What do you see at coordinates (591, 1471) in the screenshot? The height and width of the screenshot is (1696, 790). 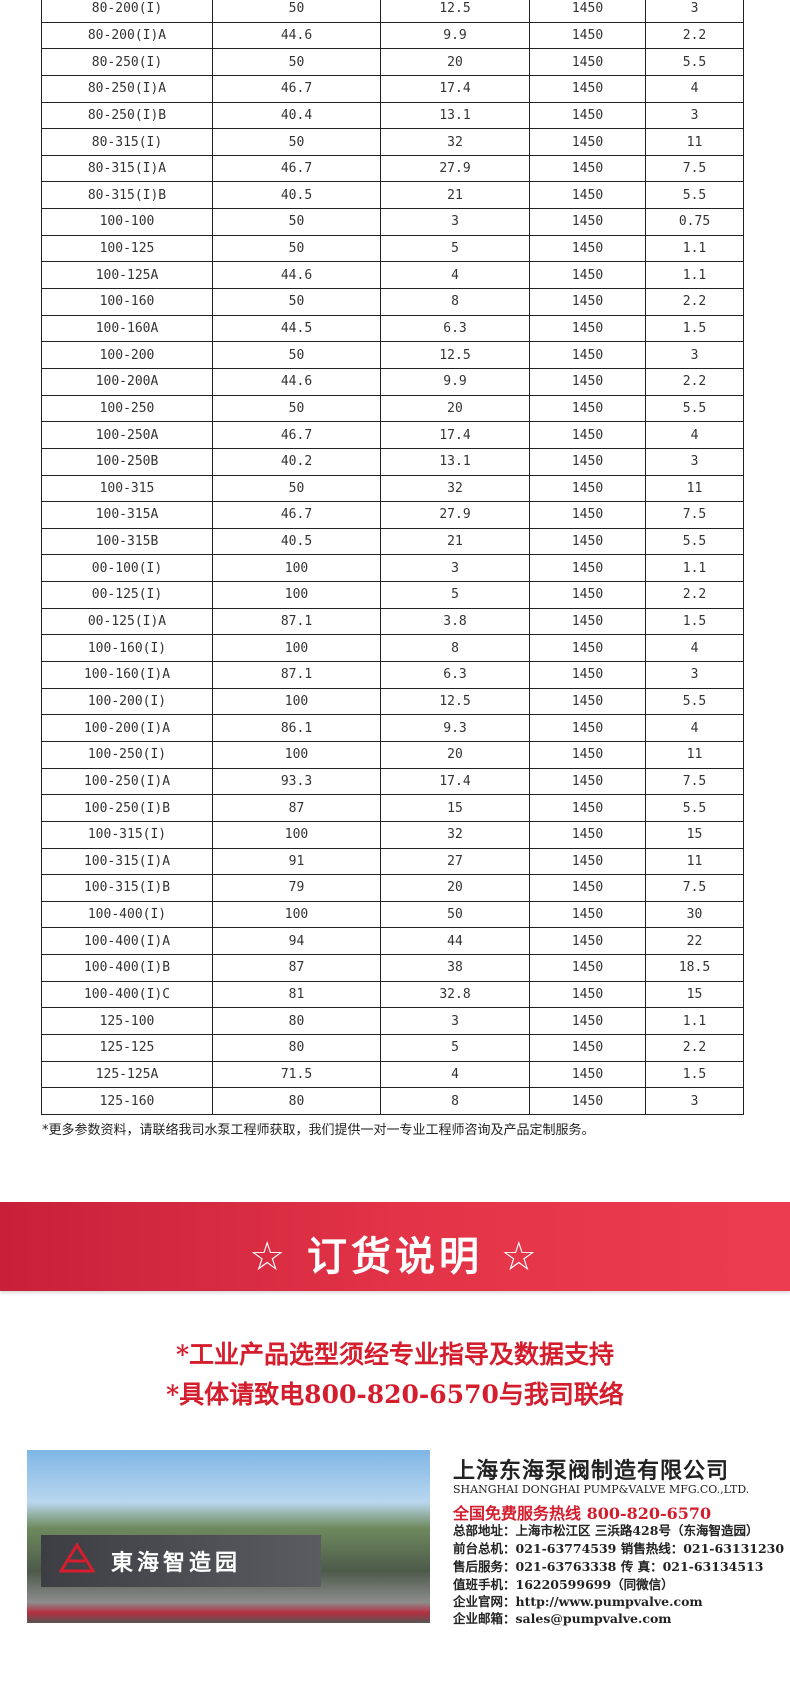 I see `company-name-cn: 上海东海泵阀制造有限公司` at bounding box center [591, 1471].